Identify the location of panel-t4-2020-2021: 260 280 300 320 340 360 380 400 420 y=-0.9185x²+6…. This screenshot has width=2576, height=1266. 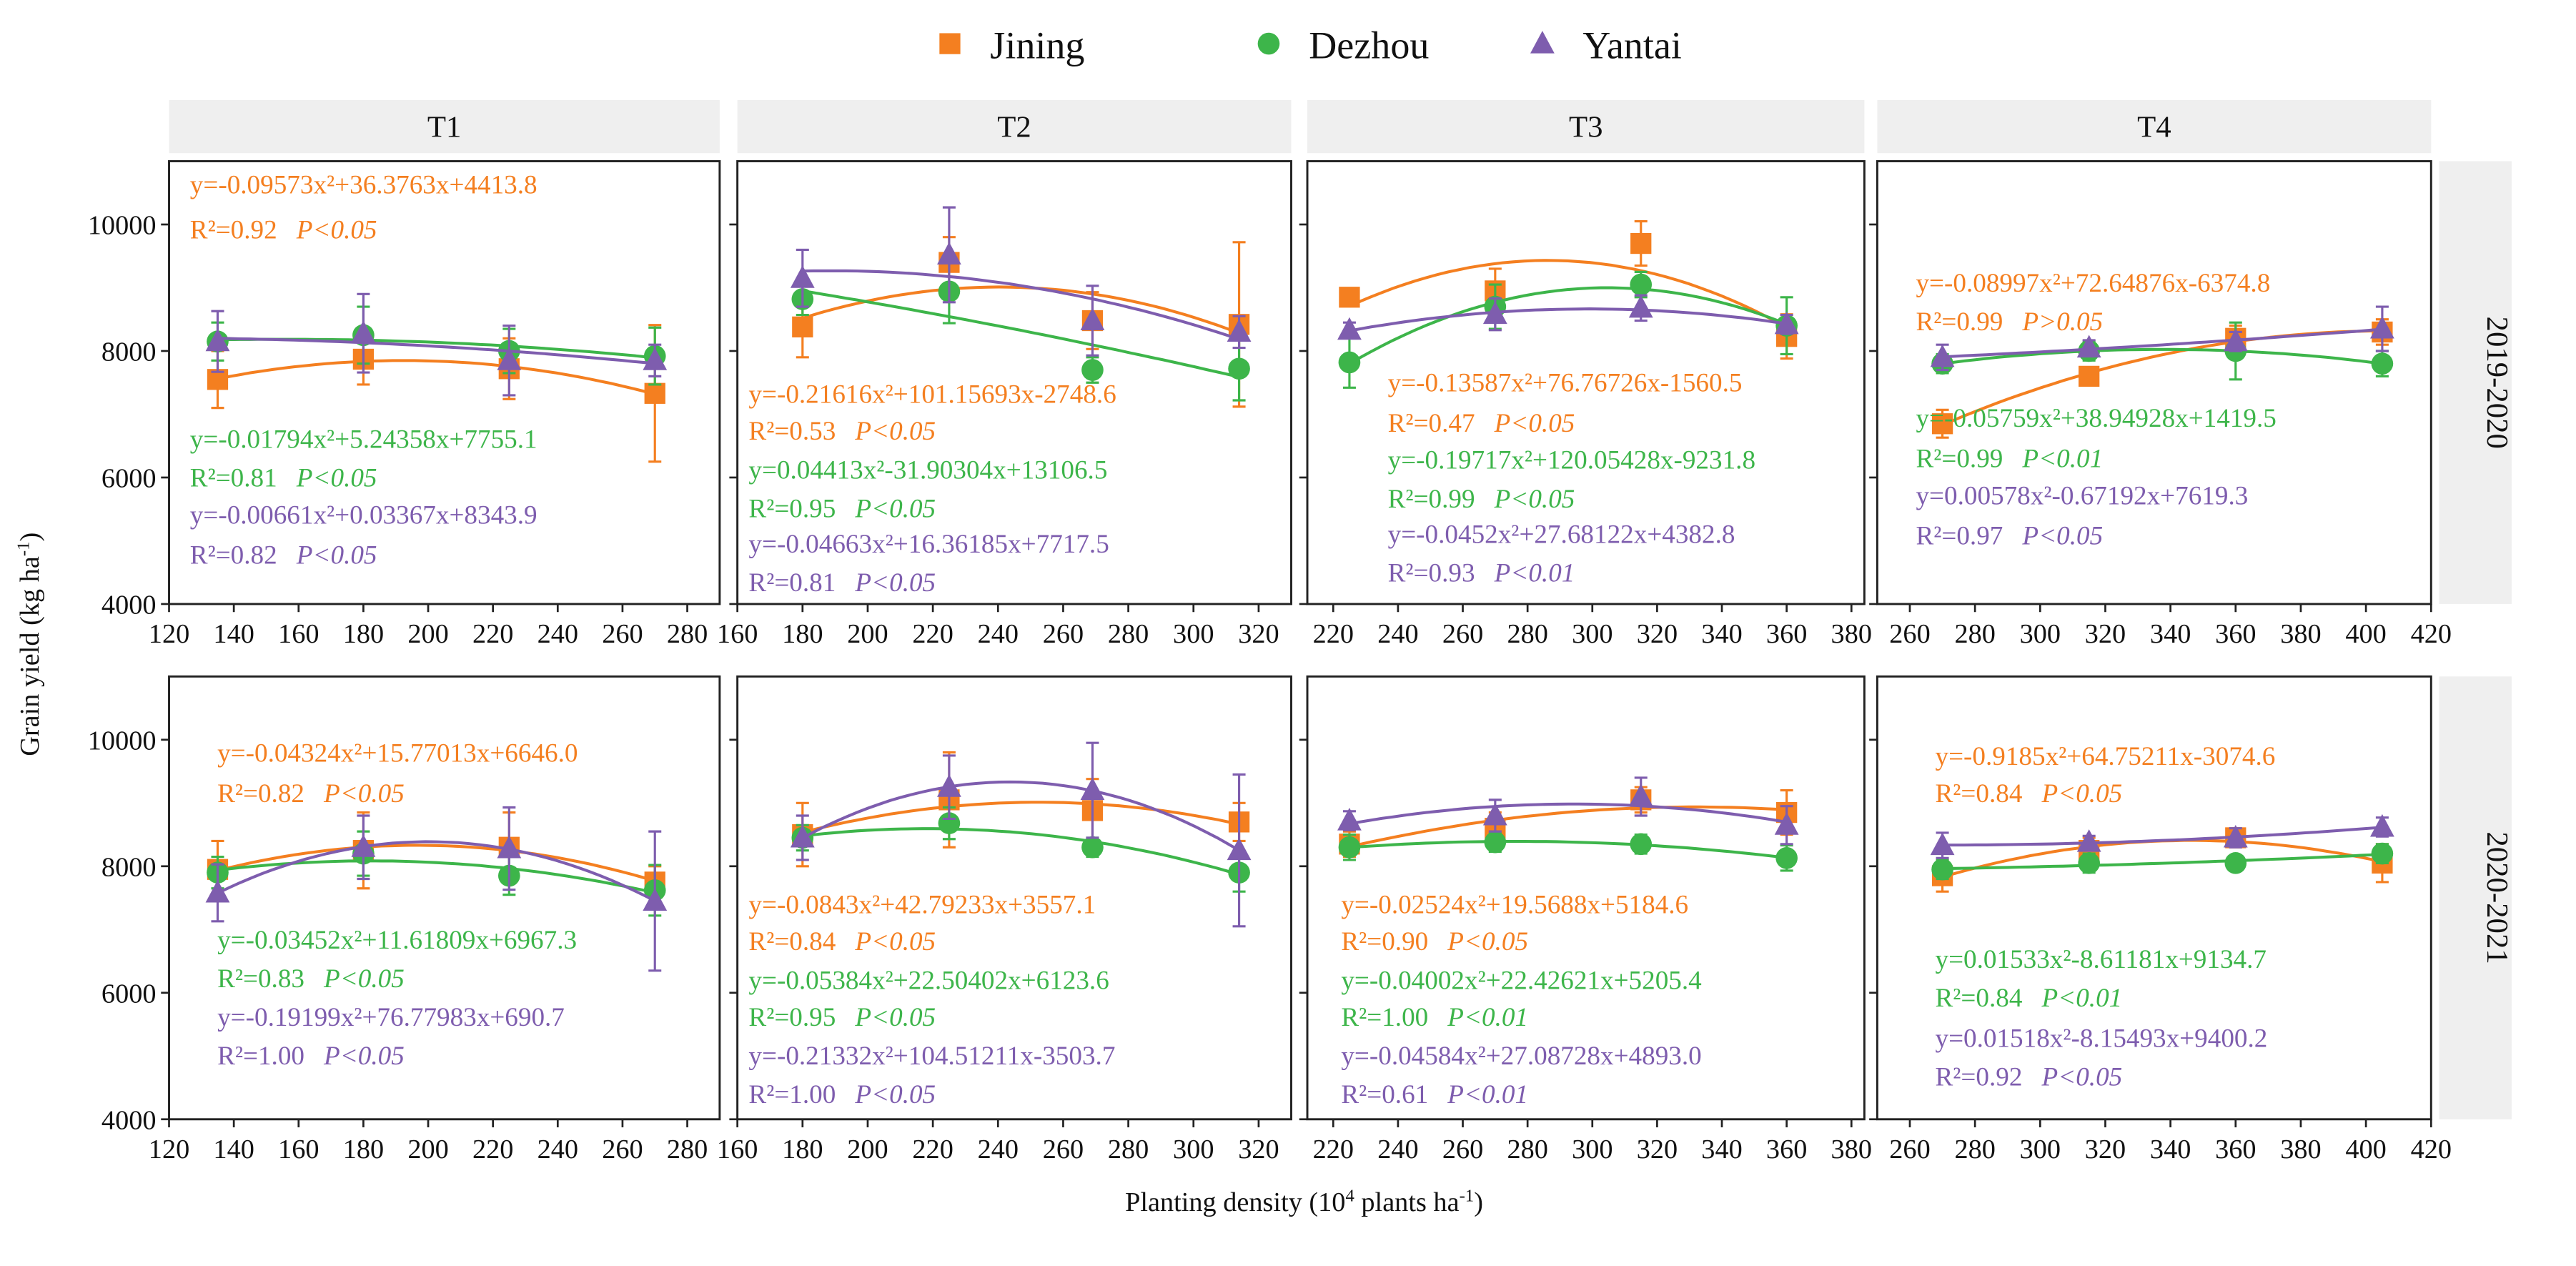
(2160, 919).